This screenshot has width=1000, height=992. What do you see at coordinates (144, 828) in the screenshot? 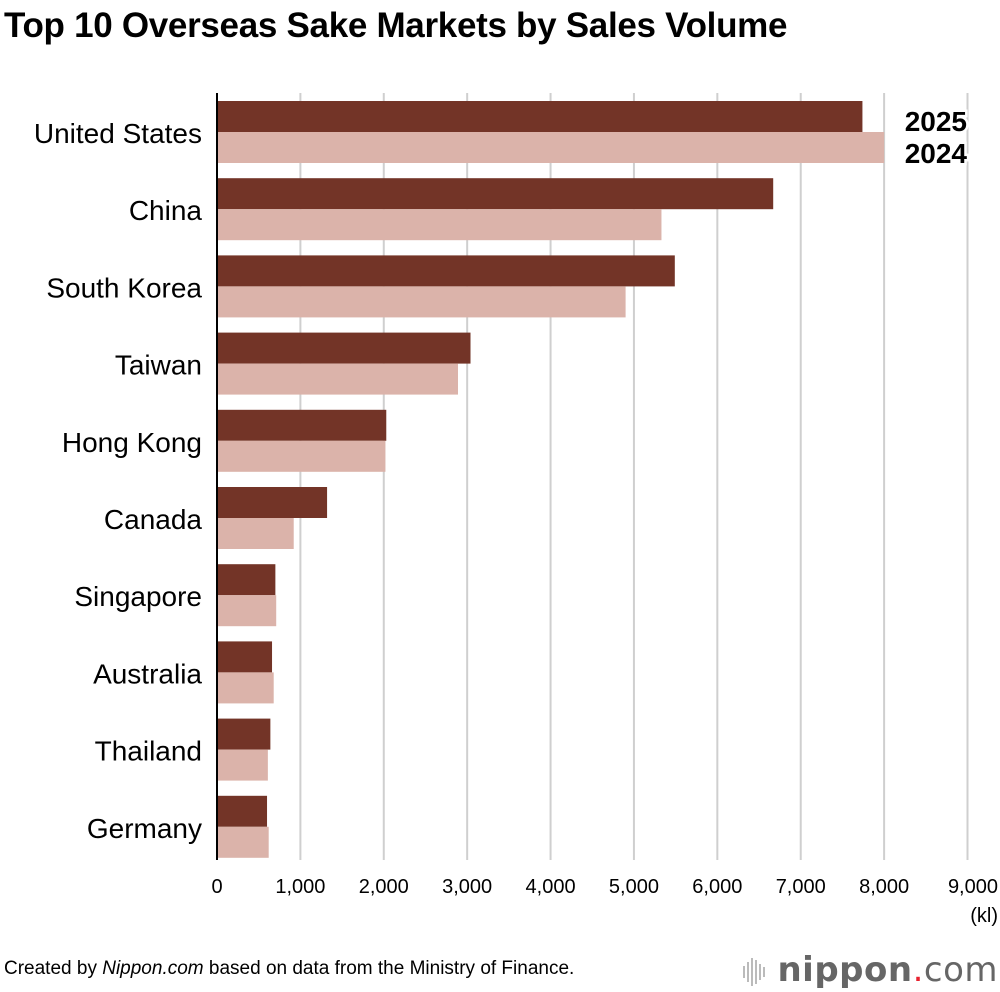
I see `category-label: Germany` at bounding box center [144, 828].